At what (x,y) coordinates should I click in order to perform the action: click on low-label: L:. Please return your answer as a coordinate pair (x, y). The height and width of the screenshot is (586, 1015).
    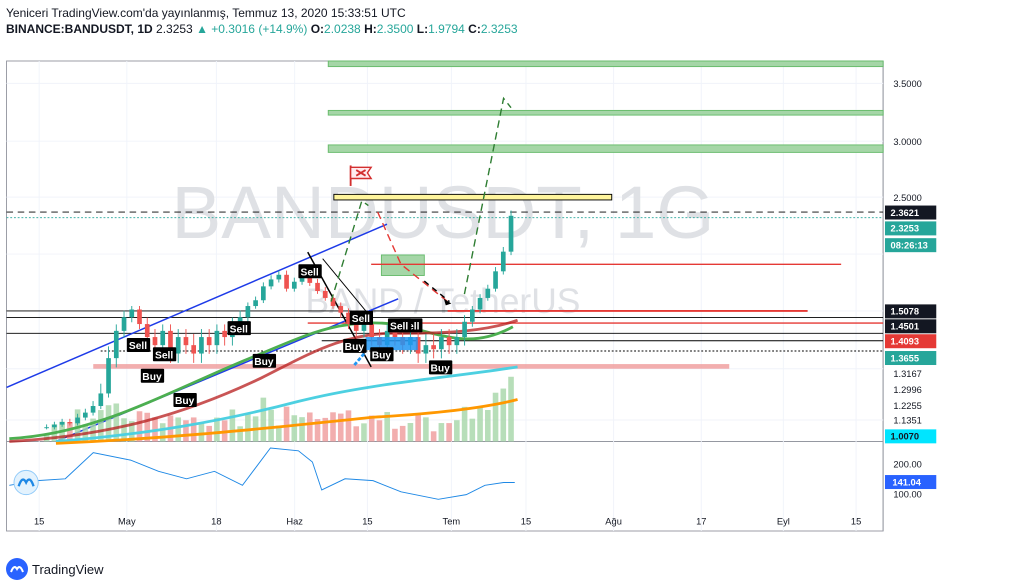
    Looking at the image, I should click on (422, 29).